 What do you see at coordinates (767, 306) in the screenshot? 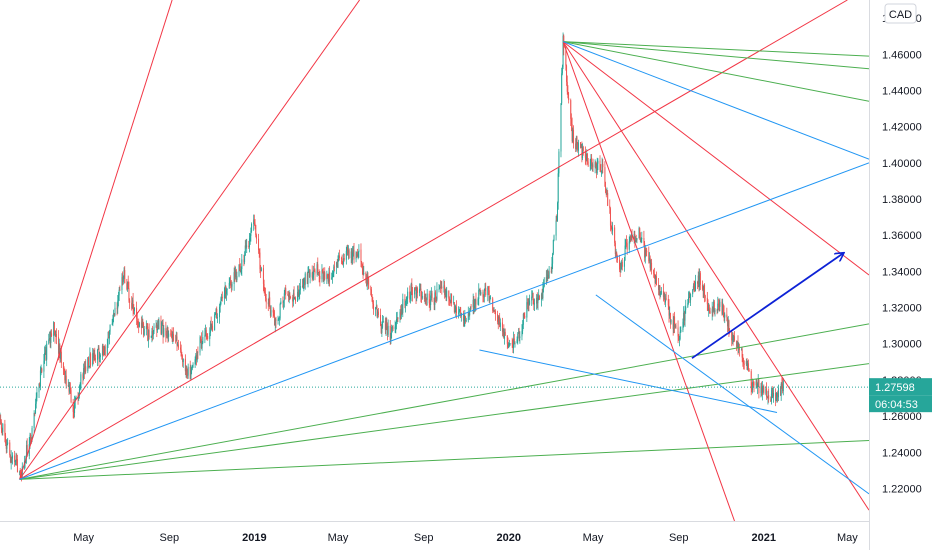
I see `projection-arrow` at bounding box center [767, 306].